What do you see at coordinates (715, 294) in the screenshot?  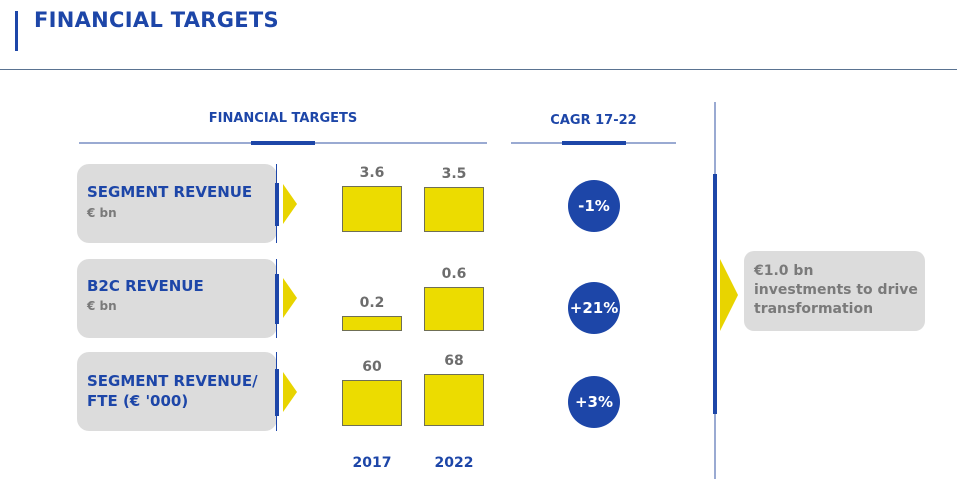 I see `vertical-divider-accent` at bounding box center [715, 294].